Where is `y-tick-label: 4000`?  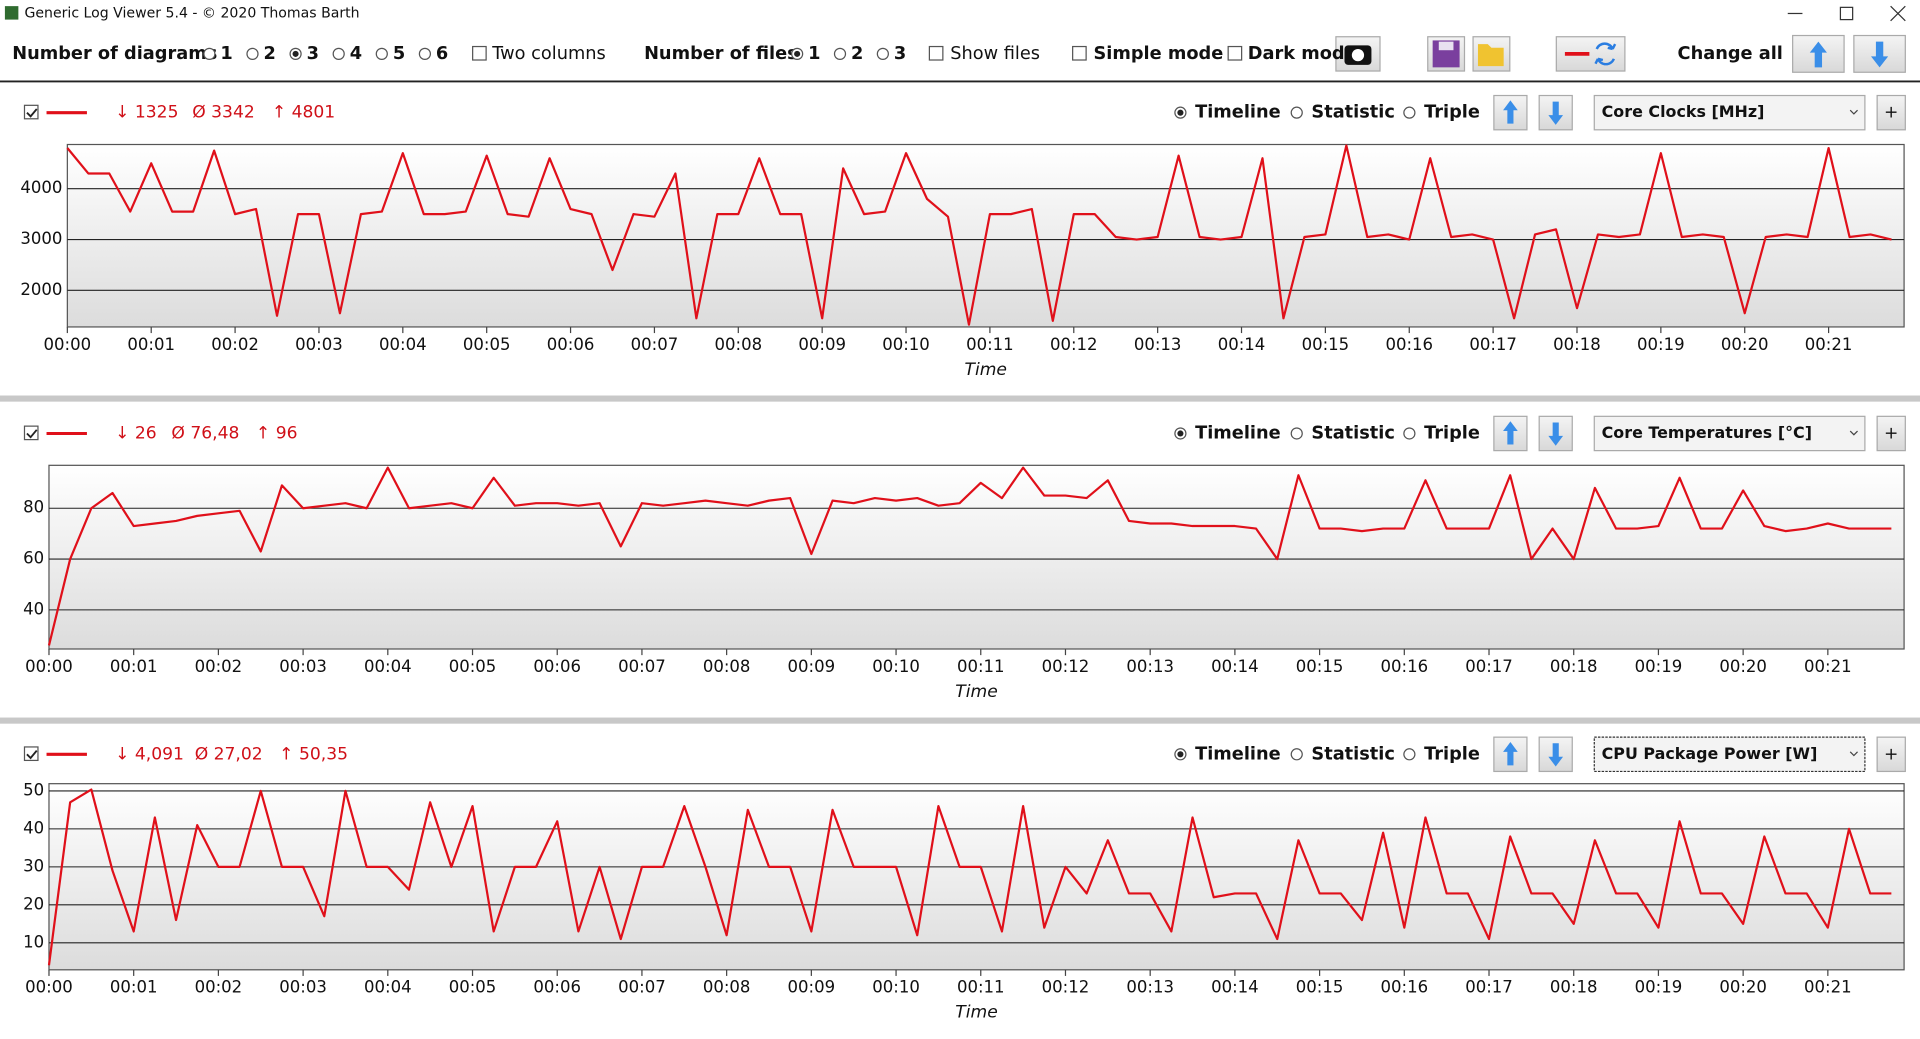
y-tick-label: 4000 is located at coordinates (41, 187).